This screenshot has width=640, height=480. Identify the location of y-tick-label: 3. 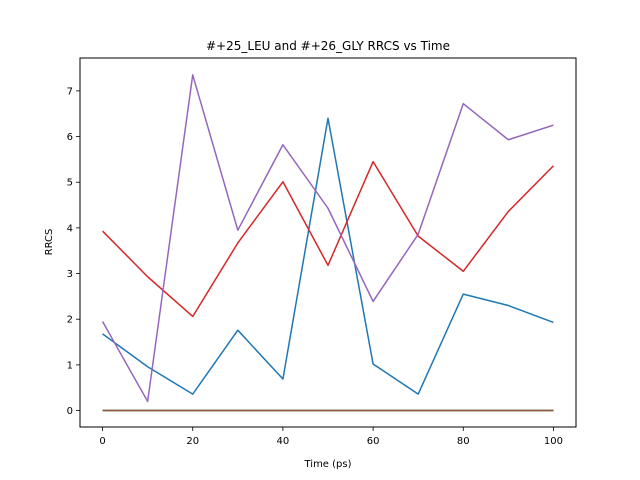
(70, 274).